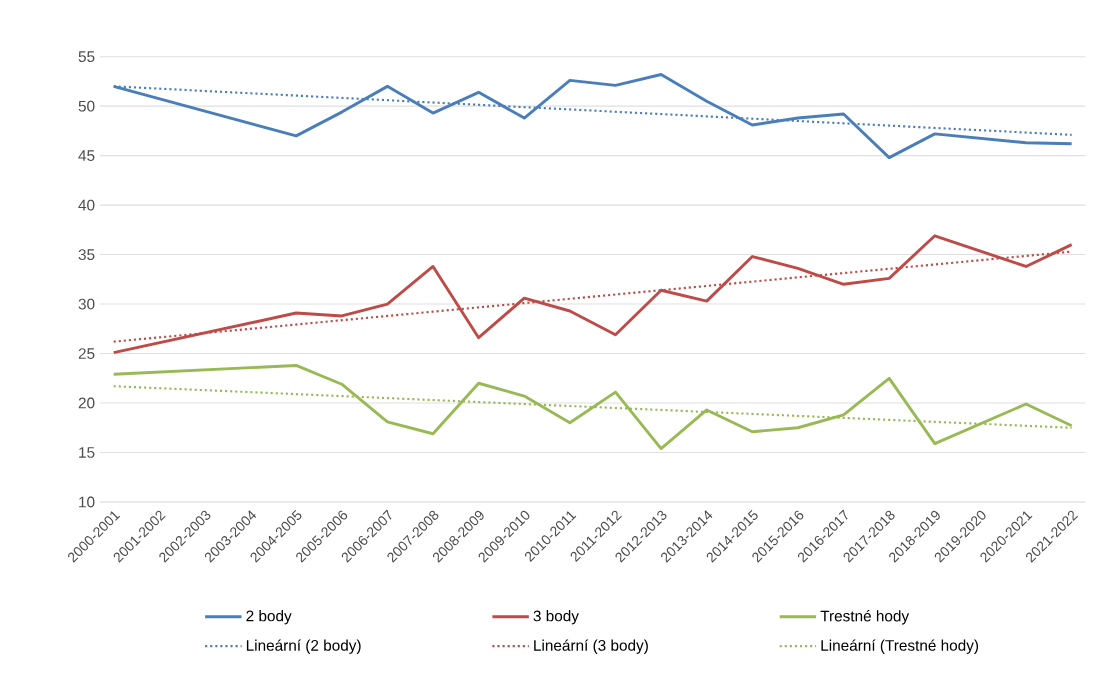 The image size is (1110, 700). Describe the element at coordinates (556, 617) in the screenshot. I see `legend-label: 3 body` at that location.